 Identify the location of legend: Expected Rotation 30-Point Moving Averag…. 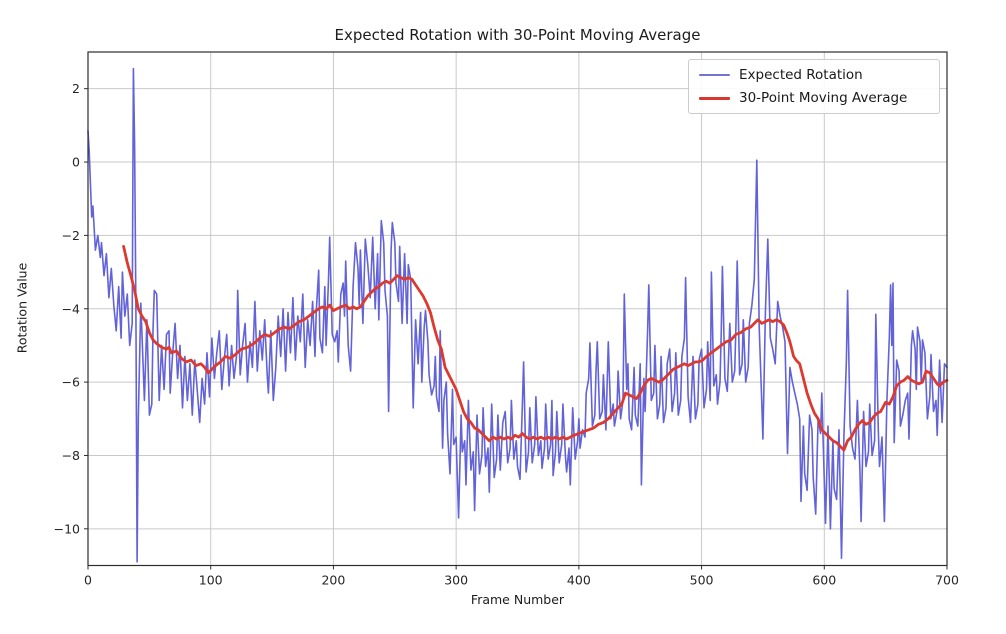
(814, 86).